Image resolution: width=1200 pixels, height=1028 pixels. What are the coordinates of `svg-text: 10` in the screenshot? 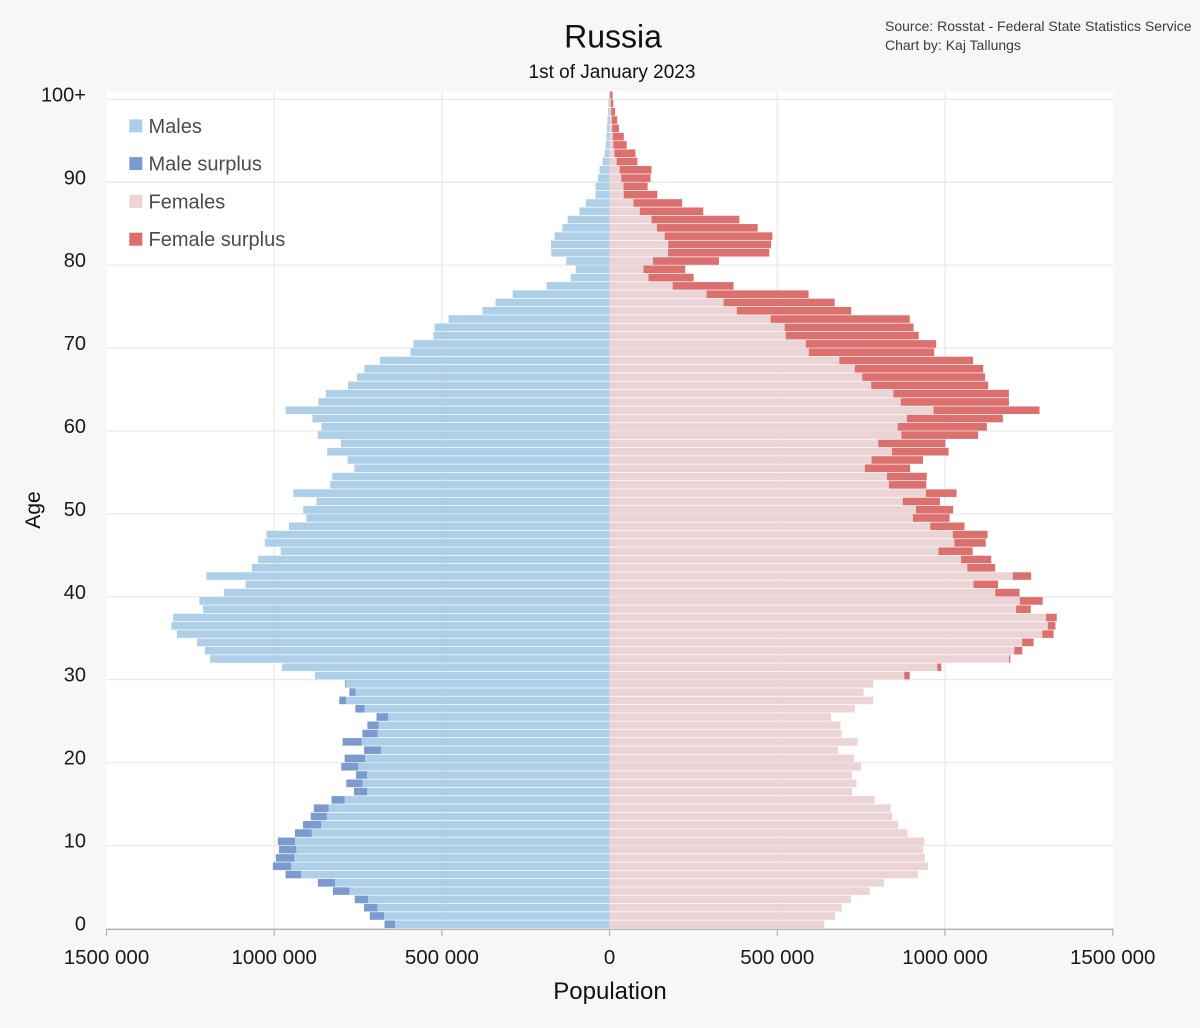 It's located at (75, 842).